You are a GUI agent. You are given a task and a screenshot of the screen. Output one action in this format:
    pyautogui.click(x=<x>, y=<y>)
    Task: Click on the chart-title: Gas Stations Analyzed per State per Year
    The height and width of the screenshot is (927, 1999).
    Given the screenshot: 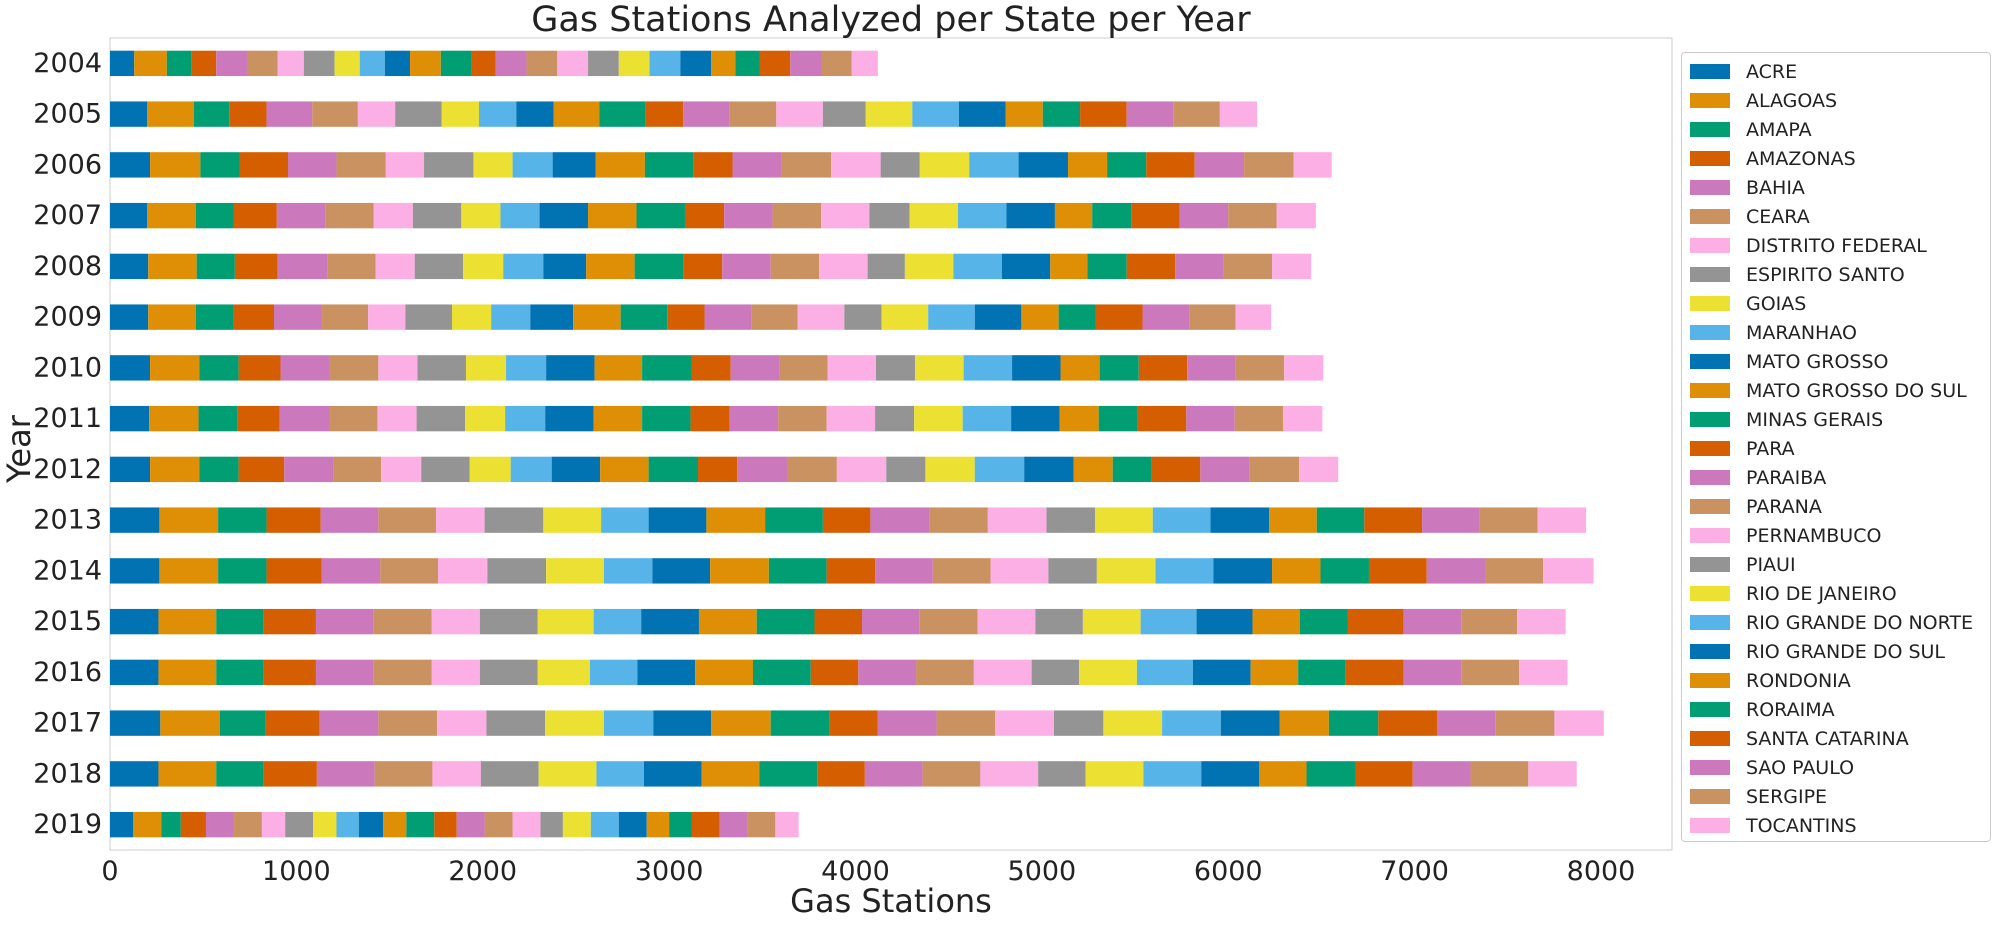 What is the action you would take?
    pyautogui.click(x=891, y=20)
    